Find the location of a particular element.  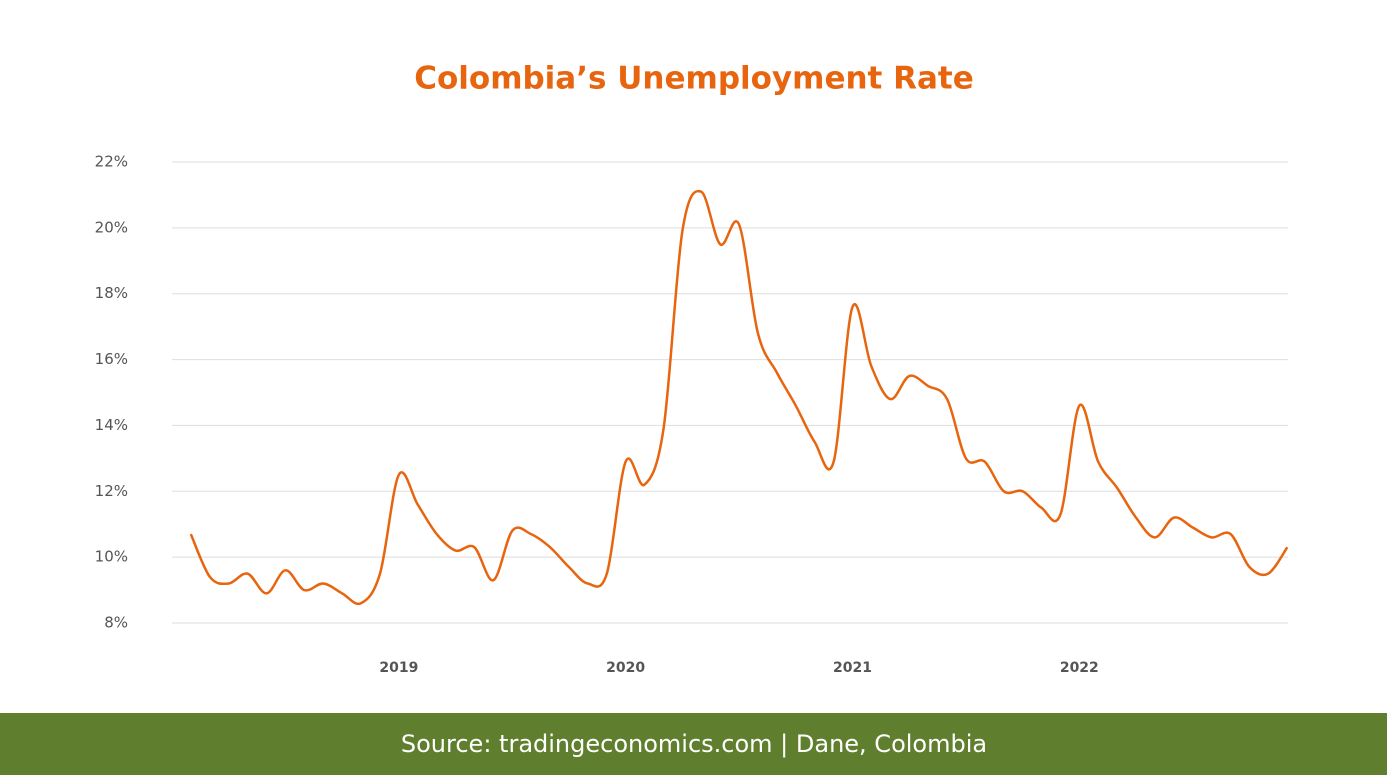

y-tick-label: 8% is located at coordinates (116, 623).